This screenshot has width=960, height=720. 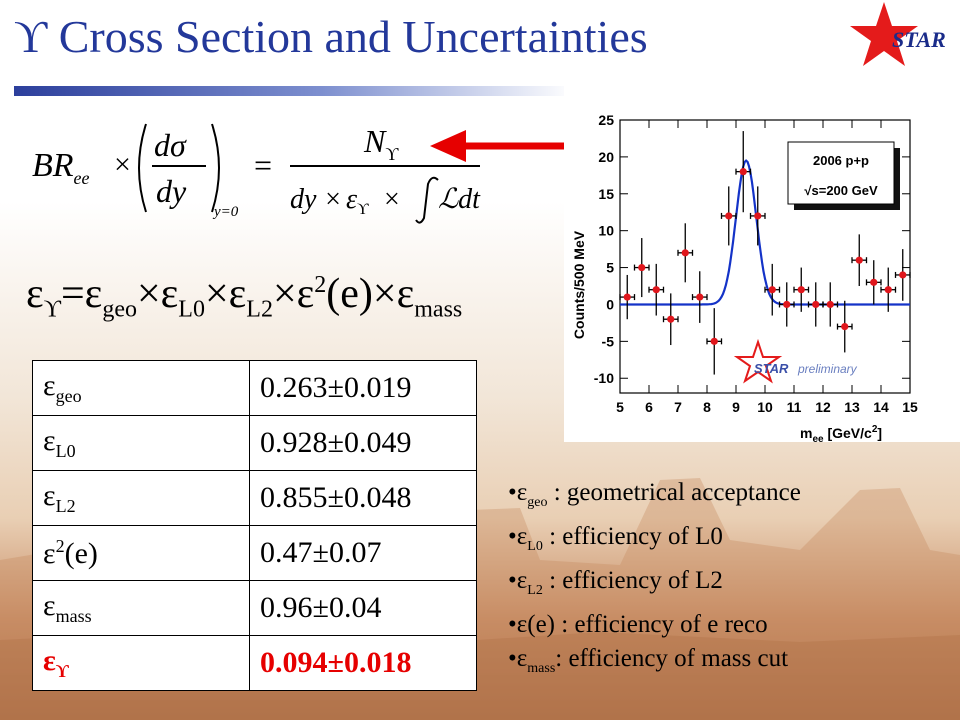 I want to click on x-tick-label: 15, so click(x=910, y=407).